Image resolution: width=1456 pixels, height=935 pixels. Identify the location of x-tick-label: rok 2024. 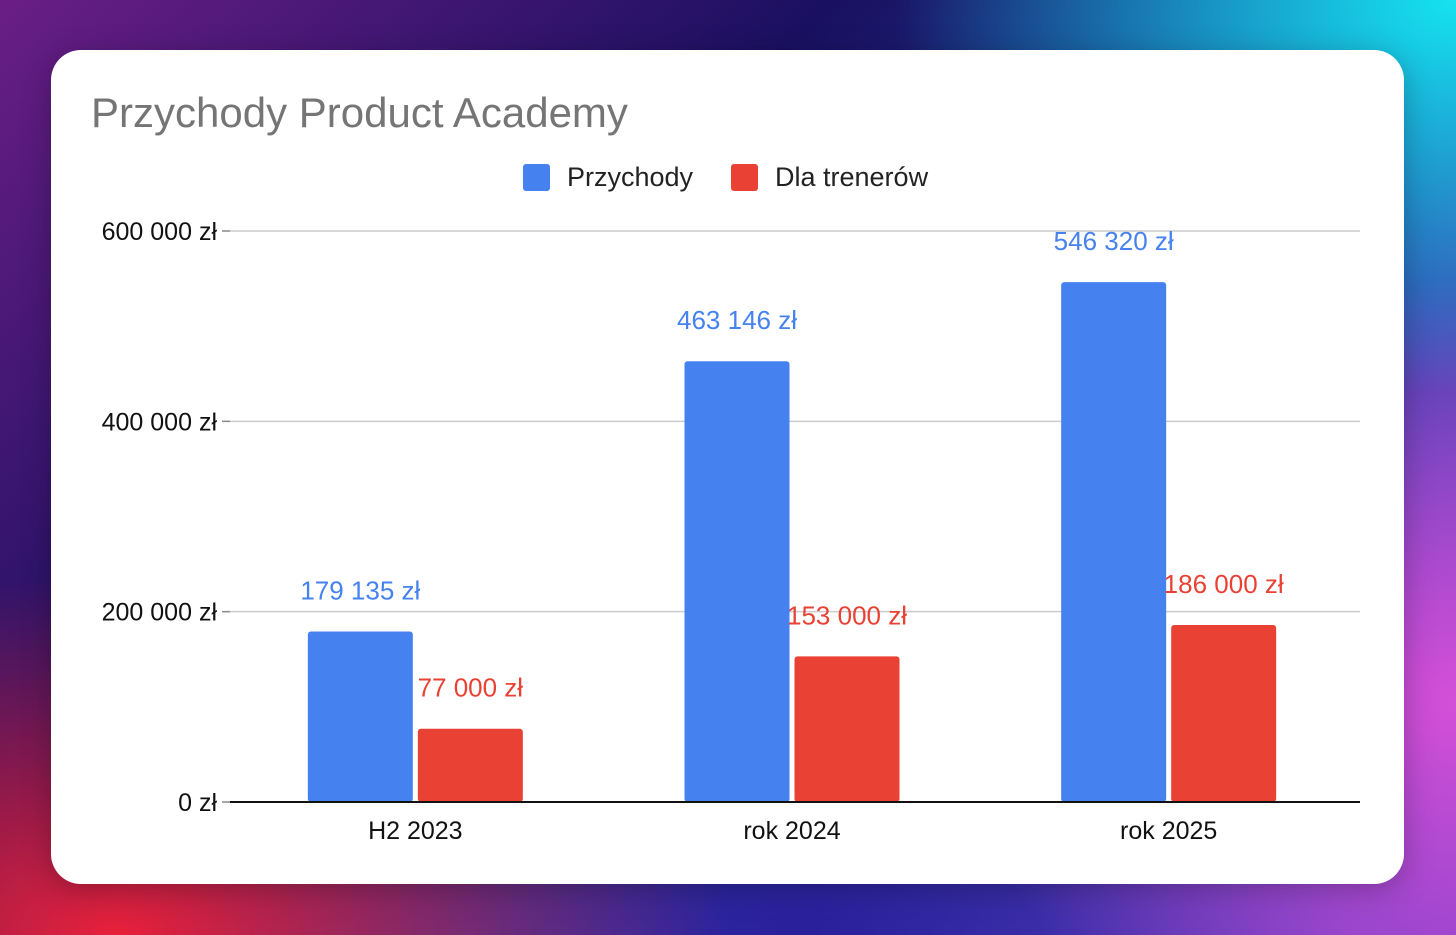
(791, 831).